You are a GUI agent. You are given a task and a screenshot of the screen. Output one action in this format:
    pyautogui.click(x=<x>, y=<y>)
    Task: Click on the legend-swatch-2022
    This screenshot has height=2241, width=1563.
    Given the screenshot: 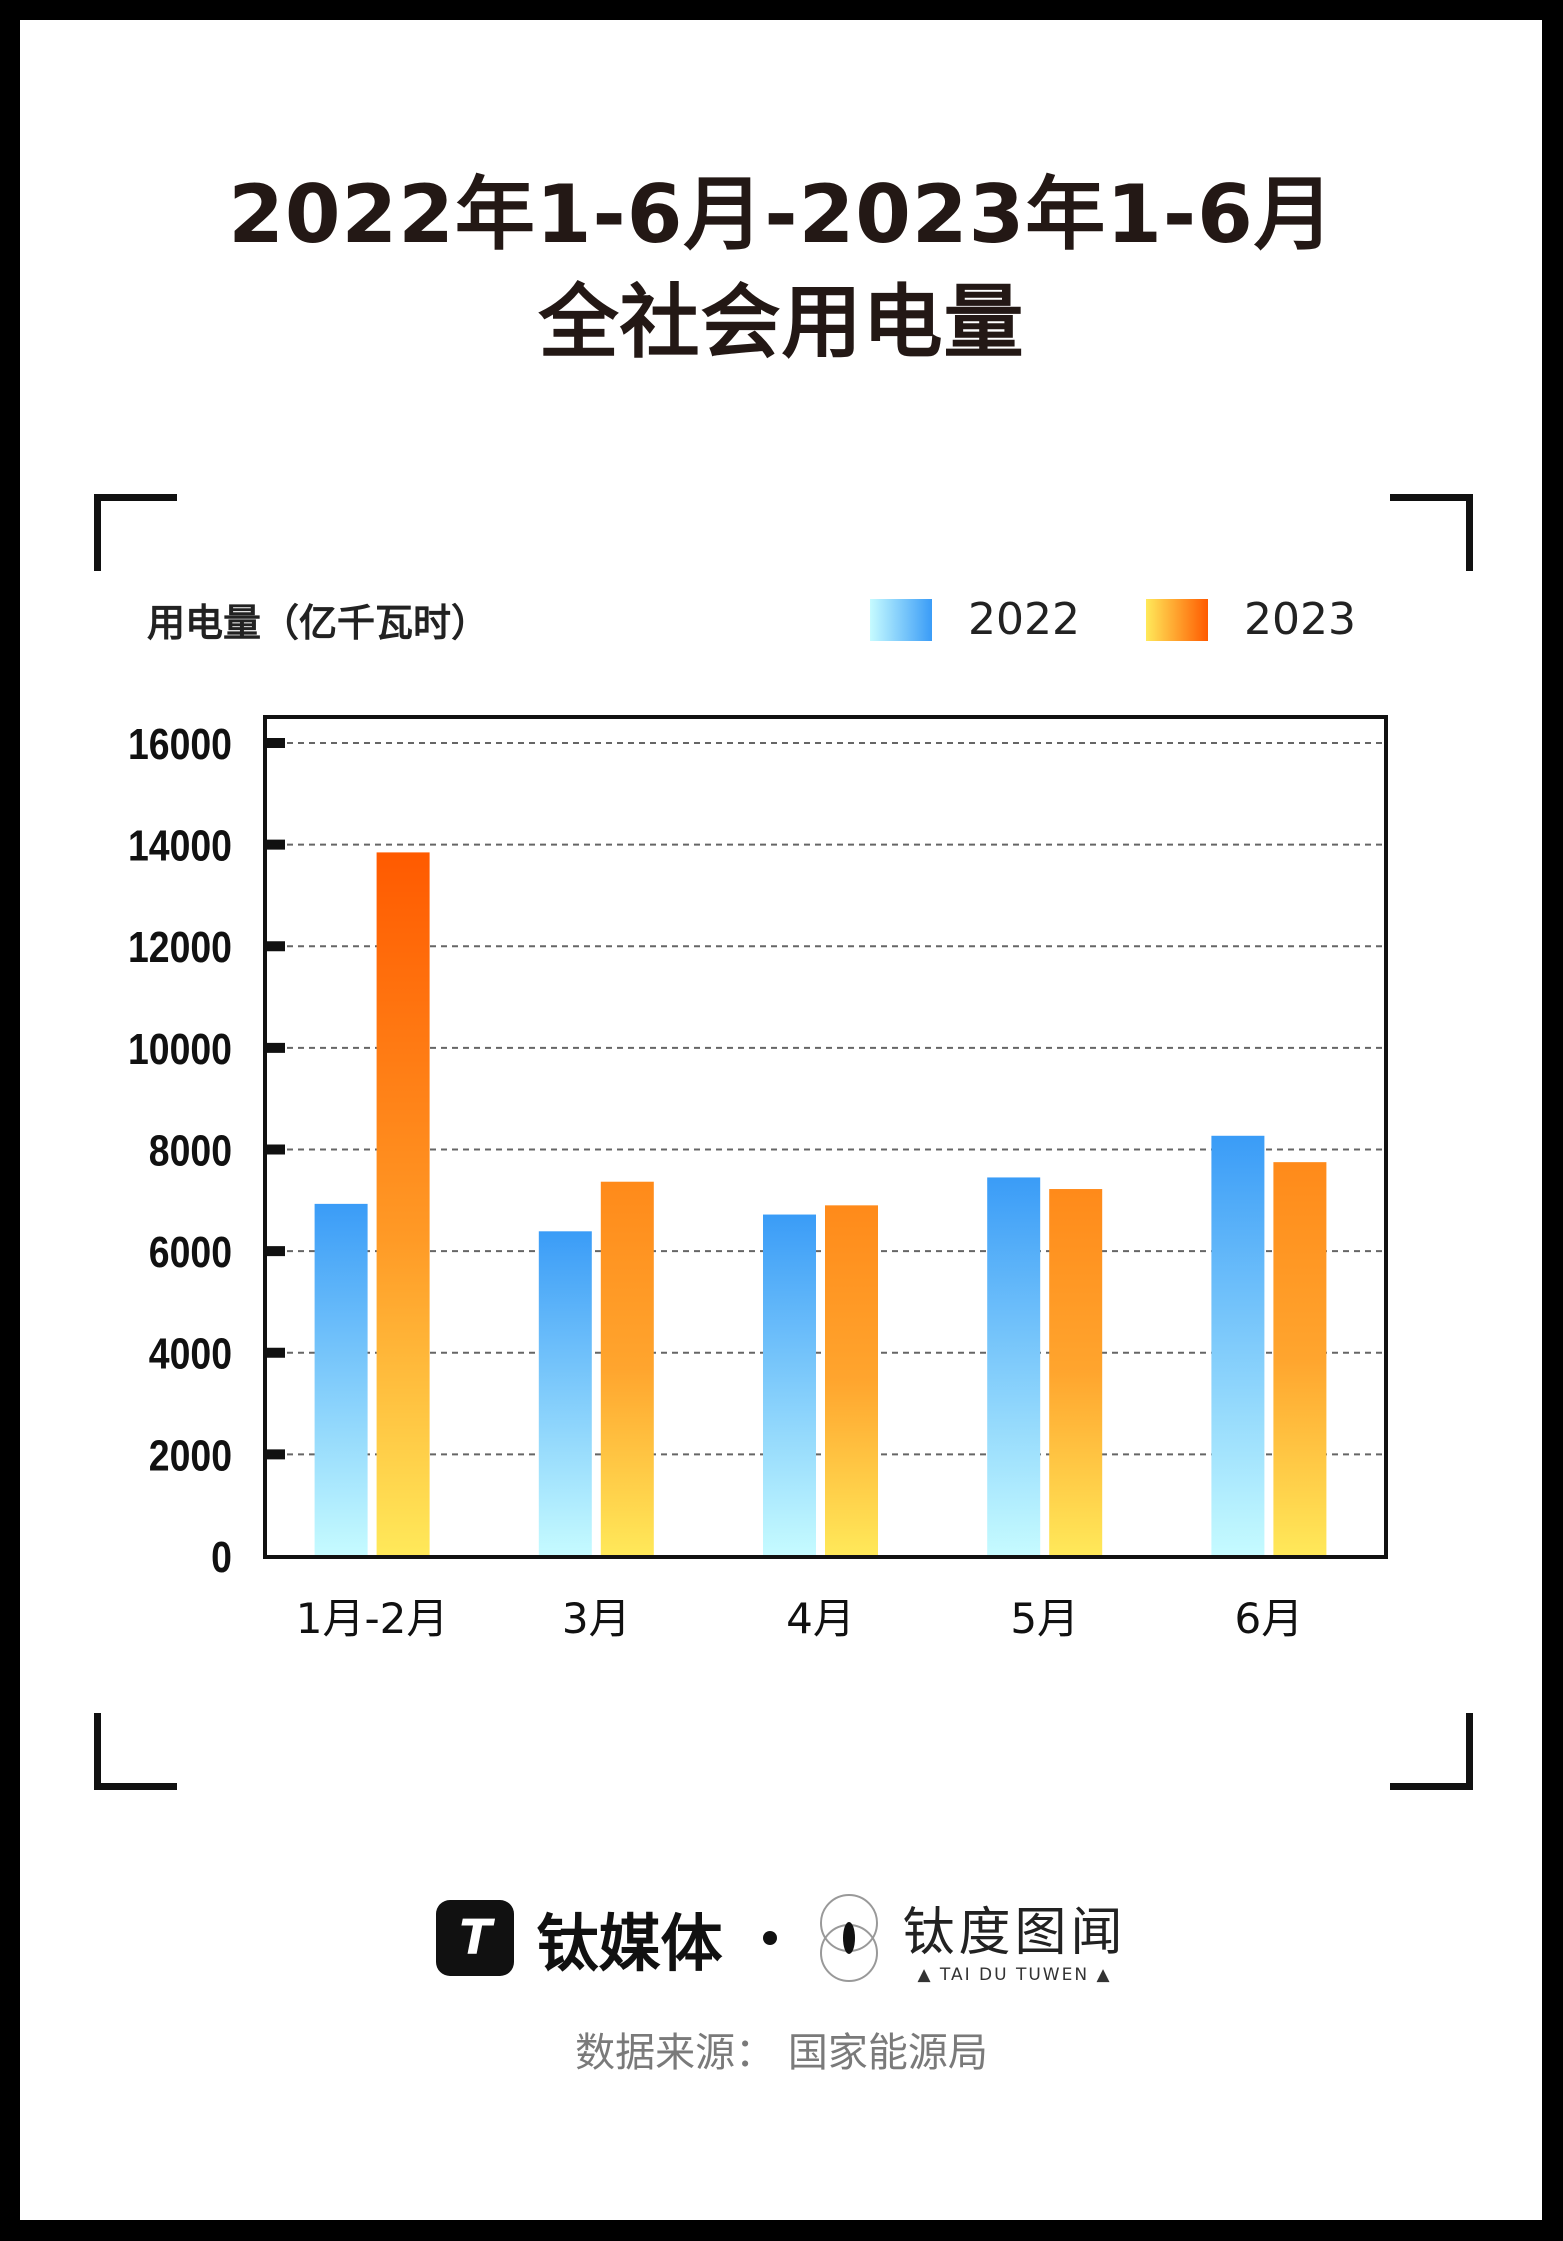 What is the action you would take?
    pyautogui.click(x=901, y=619)
    